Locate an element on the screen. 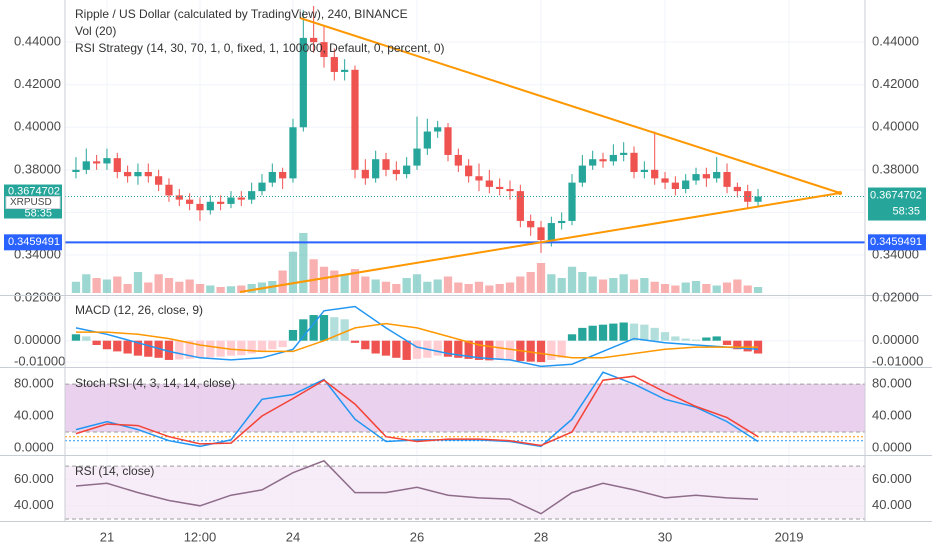 The image size is (932, 550). y-tick-label: 40.000 is located at coordinates (34, 504).